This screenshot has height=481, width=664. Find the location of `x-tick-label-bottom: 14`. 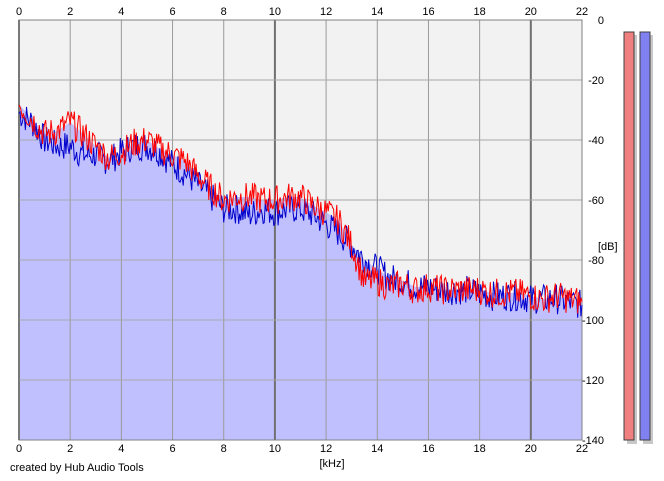

x-tick-label-bottom: 14 is located at coordinates (377, 449).